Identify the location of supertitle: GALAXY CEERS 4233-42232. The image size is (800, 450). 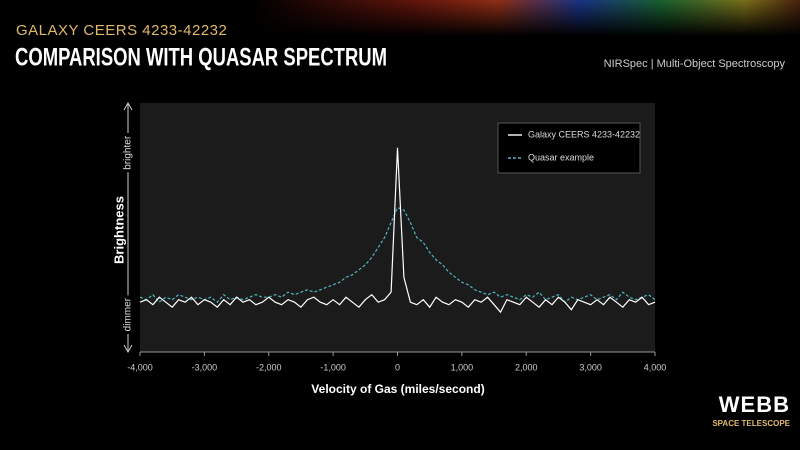
(121, 30).